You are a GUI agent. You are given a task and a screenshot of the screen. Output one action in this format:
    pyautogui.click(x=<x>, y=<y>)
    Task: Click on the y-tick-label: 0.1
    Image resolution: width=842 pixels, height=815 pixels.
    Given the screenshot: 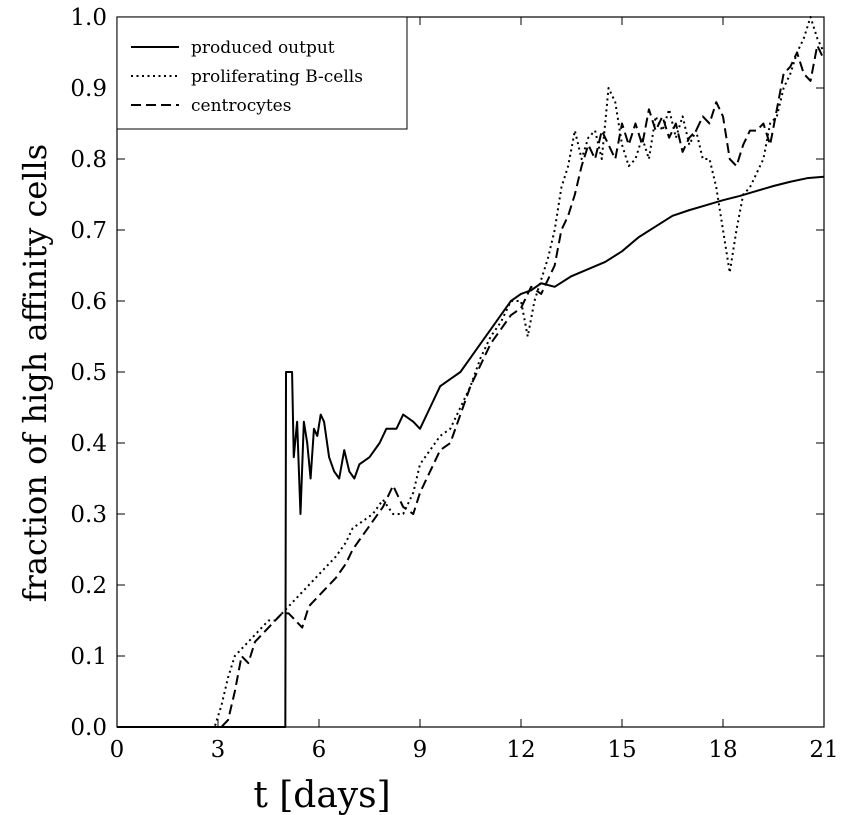 What is the action you would take?
    pyautogui.click(x=88, y=657)
    